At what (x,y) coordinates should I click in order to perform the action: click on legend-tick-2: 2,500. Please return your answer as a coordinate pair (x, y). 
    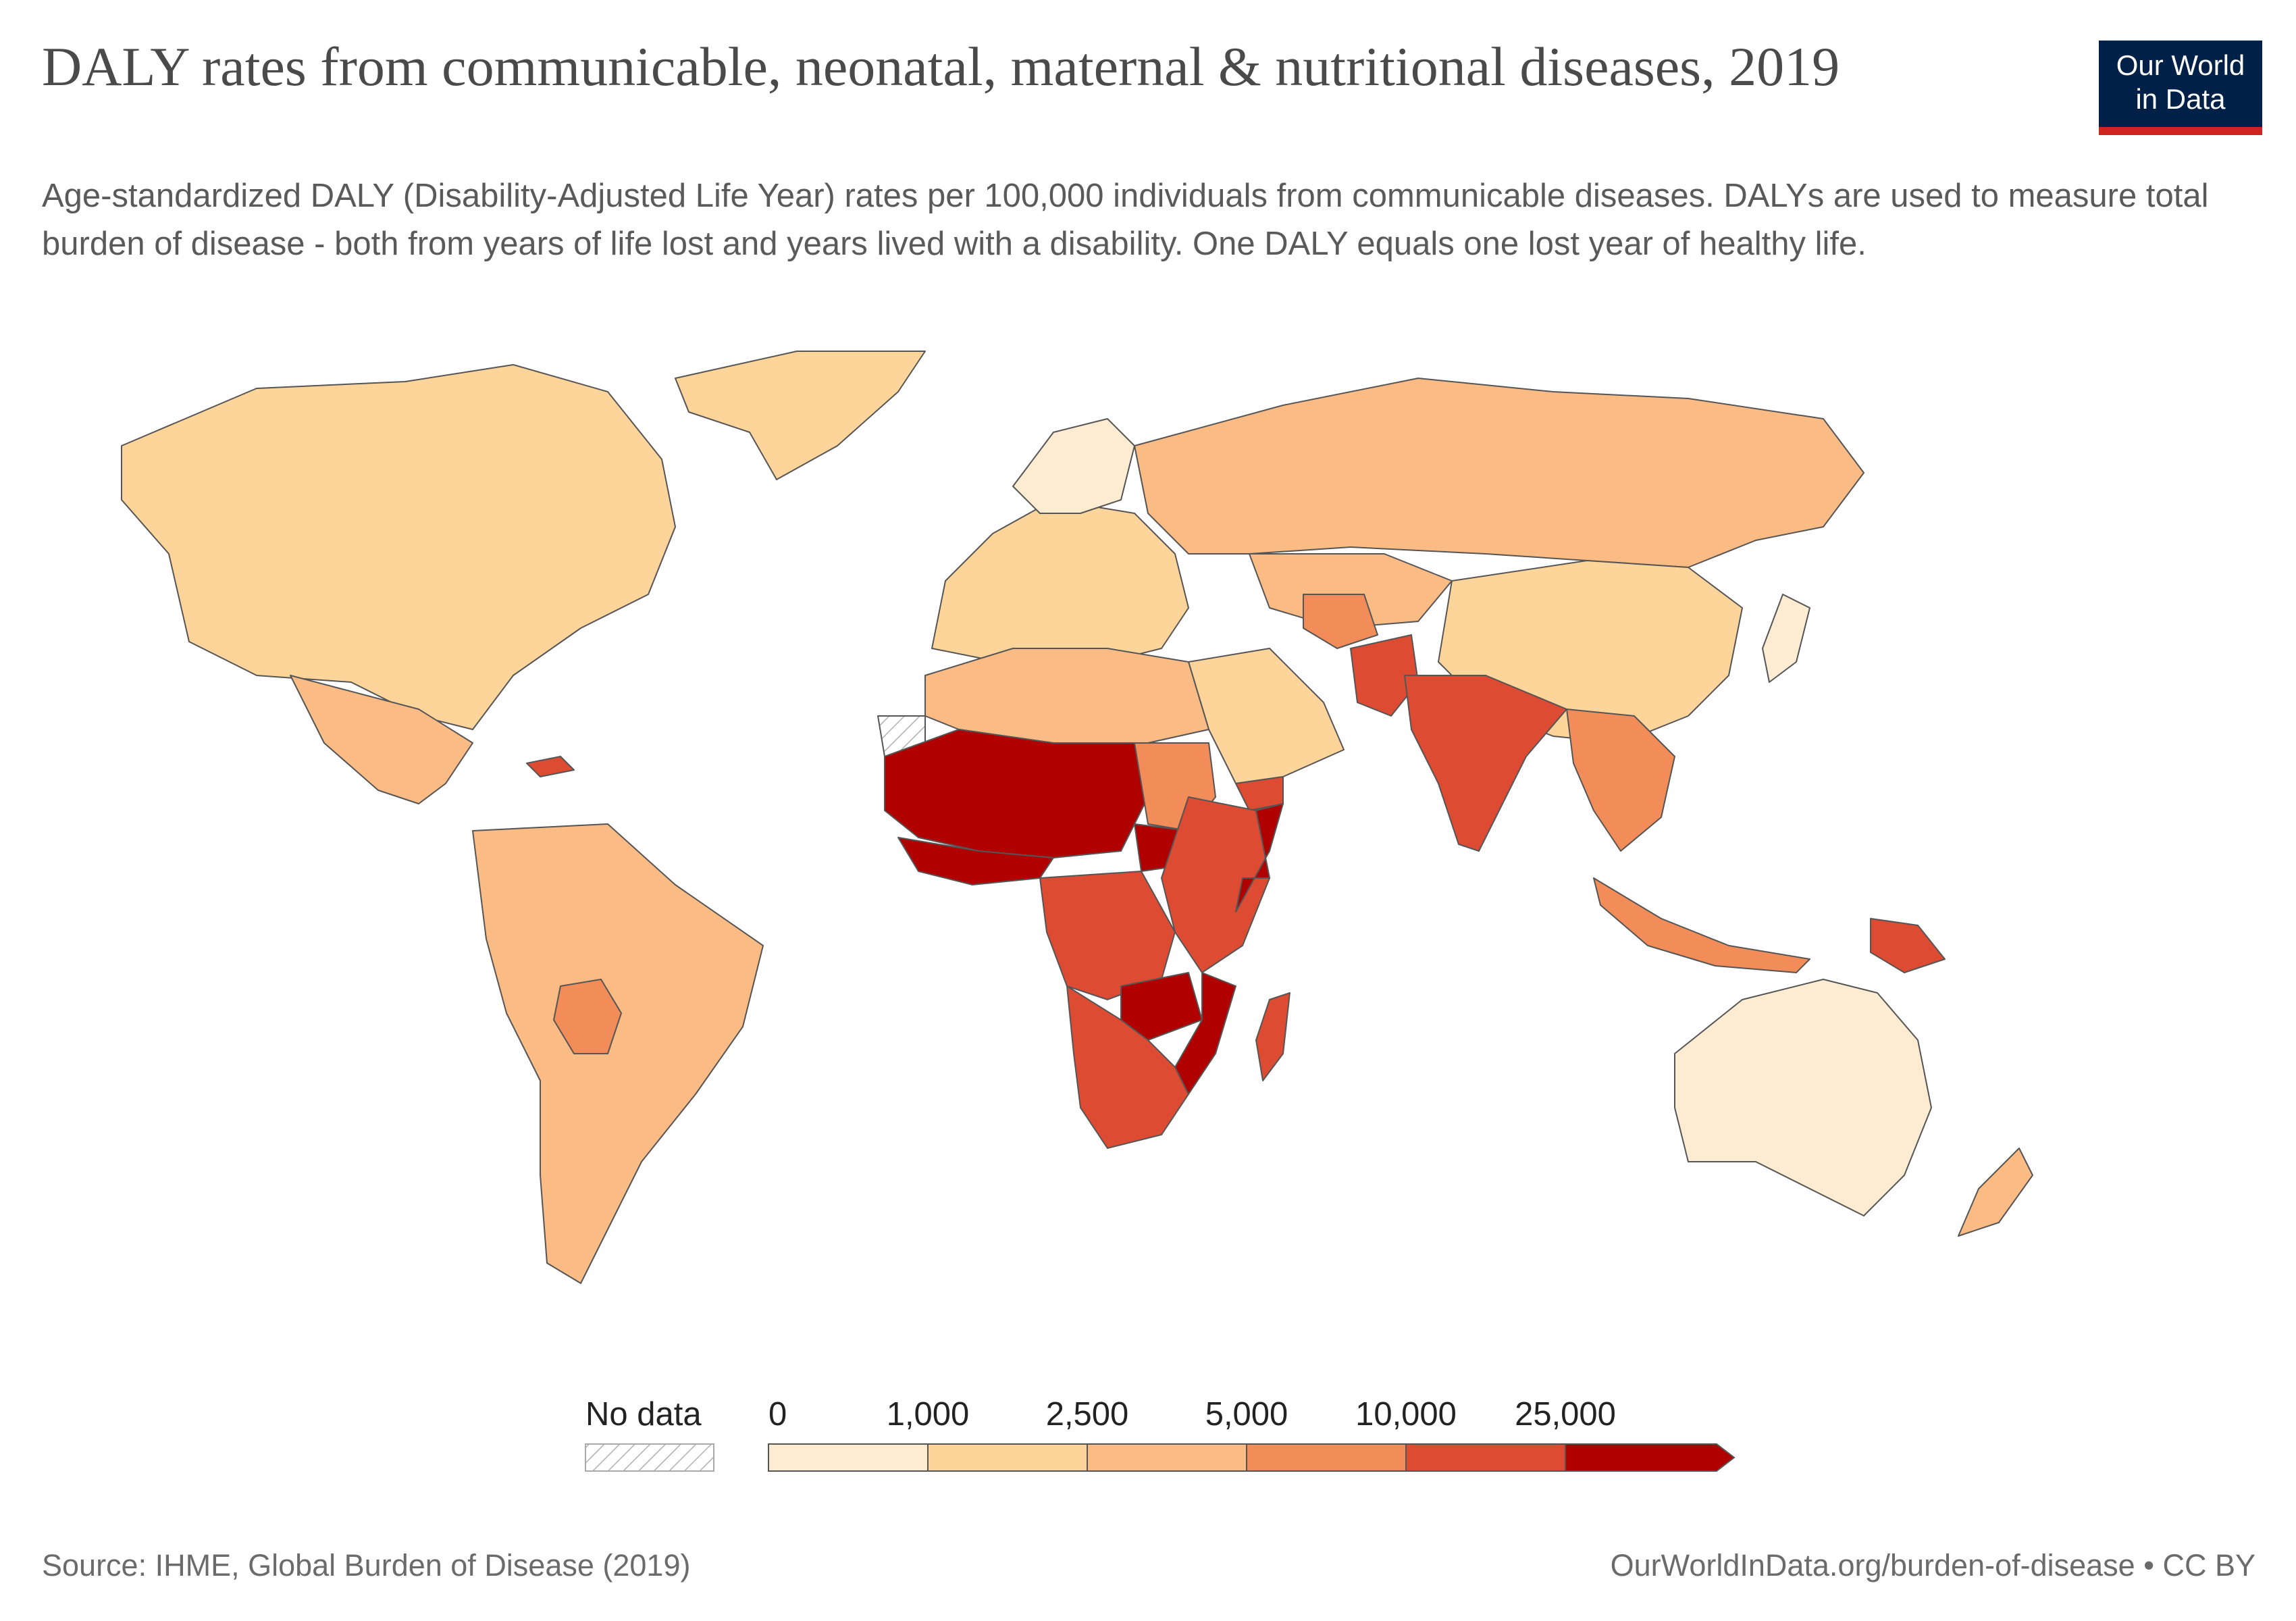
    Looking at the image, I should click on (1087, 1414).